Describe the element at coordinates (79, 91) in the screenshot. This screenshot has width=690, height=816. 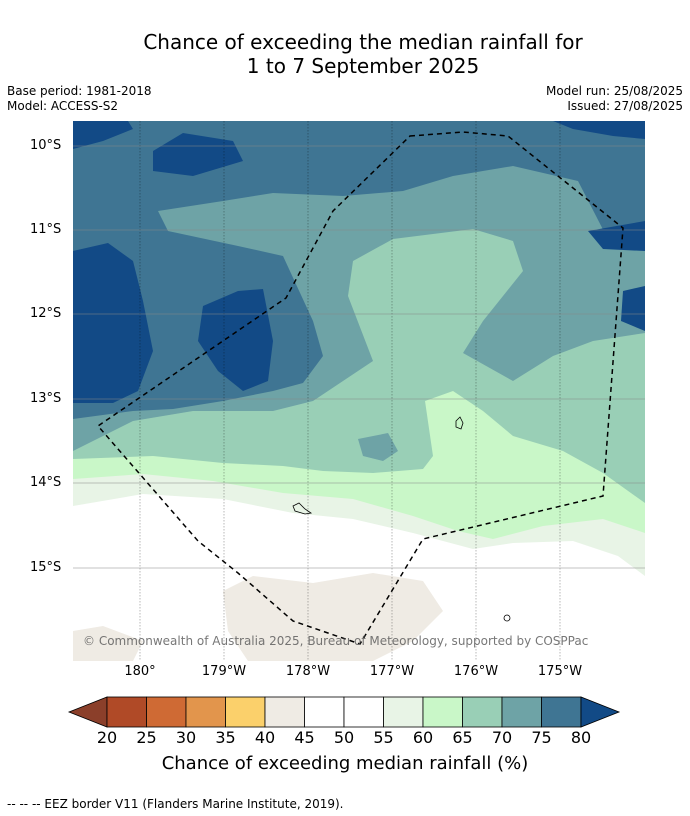
I see `base-period: Base period: 1981-2018` at that location.